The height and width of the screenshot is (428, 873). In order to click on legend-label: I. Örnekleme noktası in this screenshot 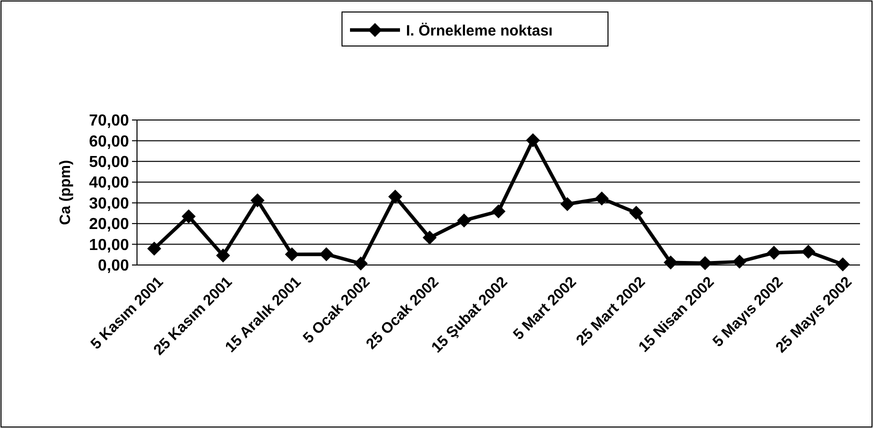, I will do `click(479, 31)`.